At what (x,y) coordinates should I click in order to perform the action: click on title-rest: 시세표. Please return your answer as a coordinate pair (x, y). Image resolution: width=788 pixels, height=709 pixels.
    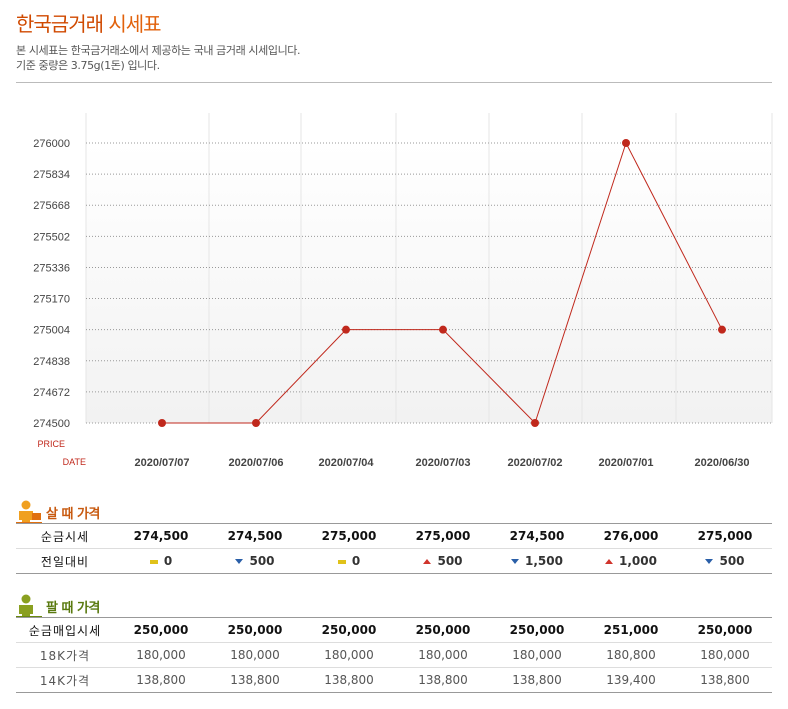
    Looking at the image, I should click on (132, 24).